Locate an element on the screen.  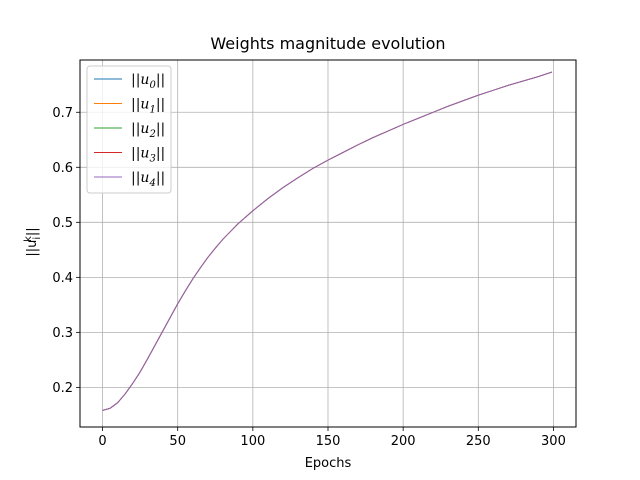
y-tick-label: 0.3 is located at coordinates (62, 333).